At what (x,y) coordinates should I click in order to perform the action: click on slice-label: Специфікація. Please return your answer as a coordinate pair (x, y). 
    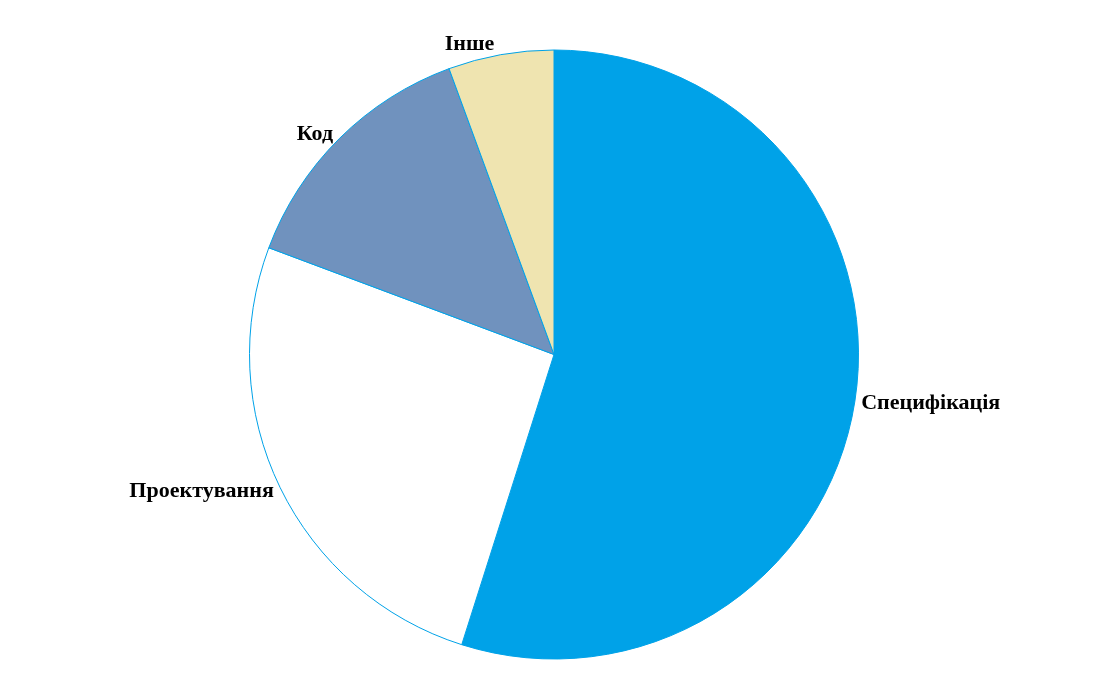
    Looking at the image, I should click on (931, 401).